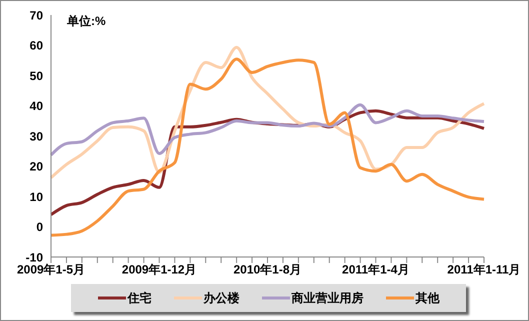 Image resolution: width=529 pixels, height=321 pixels. What do you see at coordinates (376, 269) in the screenshot?
I see `x-tick-label: 2011年1-4月` at bounding box center [376, 269].